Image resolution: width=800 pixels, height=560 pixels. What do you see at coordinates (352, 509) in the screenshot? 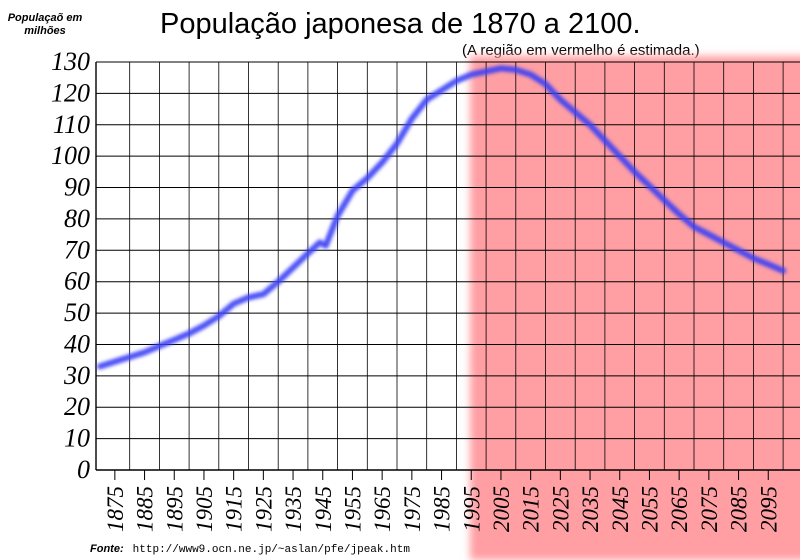
I see `x-tick-label: 1955` at bounding box center [352, 509].